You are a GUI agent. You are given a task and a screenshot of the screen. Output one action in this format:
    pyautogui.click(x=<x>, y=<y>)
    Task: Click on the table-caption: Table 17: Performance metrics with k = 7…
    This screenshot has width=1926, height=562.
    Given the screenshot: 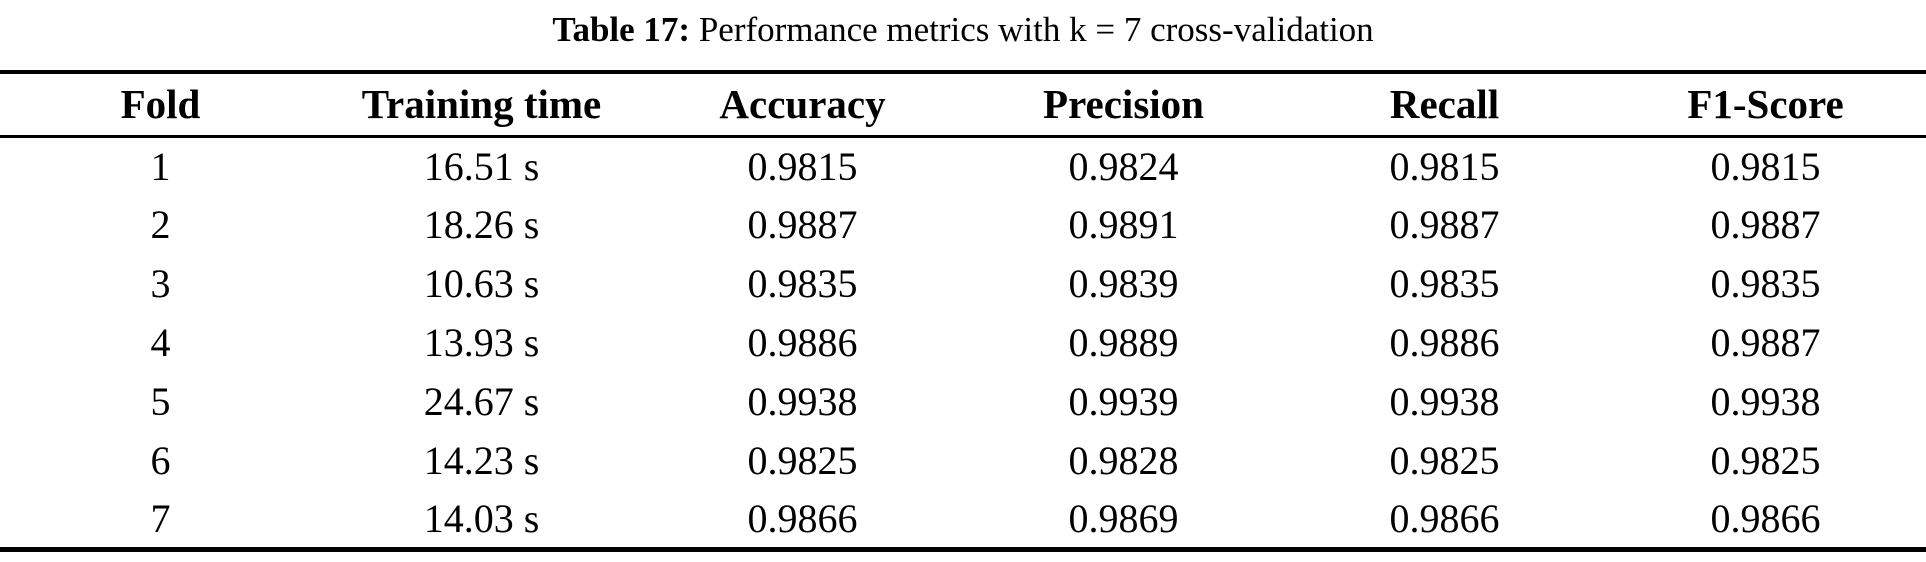 What is the action you would take?
    pyautogui.click(x=963, y=35)
    